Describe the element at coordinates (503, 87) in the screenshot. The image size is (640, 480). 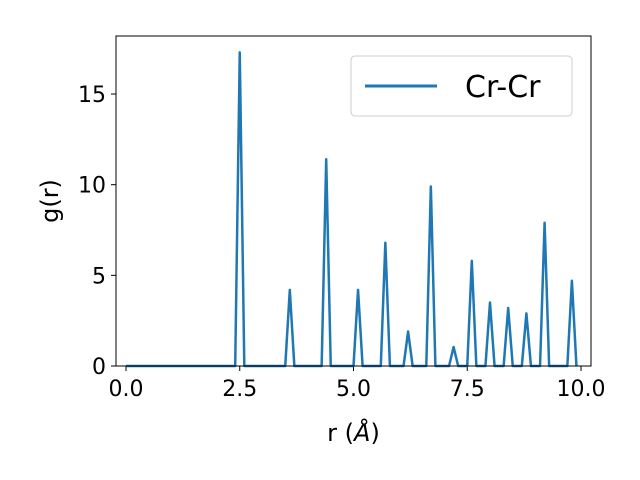
I see `legend-label-cr-cr: Cr-Cr` at that location.